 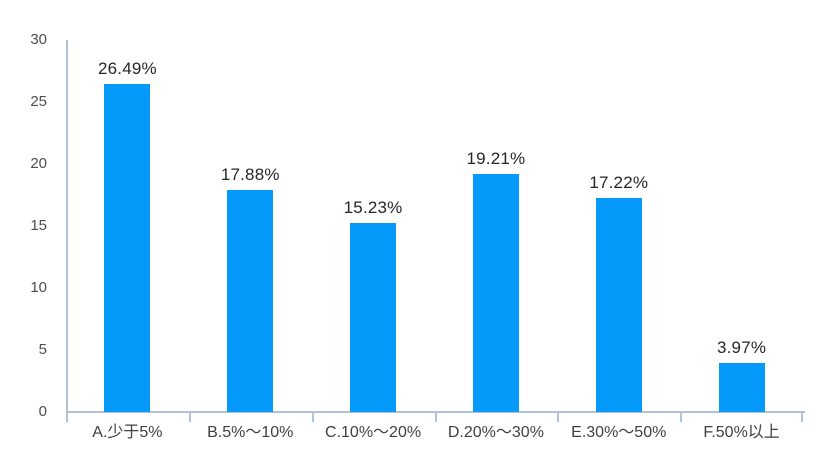 What do you see at coordinates (38, 225) in the screenshot?
I see `y-tick-label: 15` at bounding box center [38, 225].